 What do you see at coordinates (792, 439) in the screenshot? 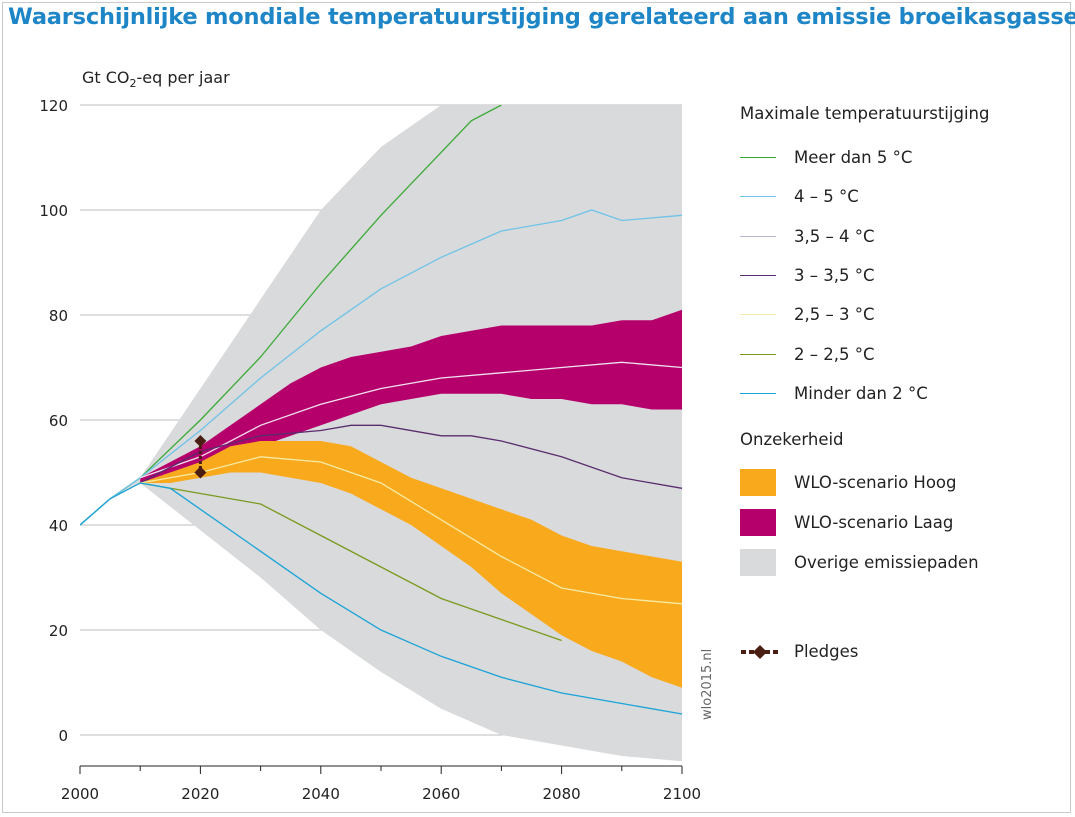
I see `legend-uncertainty-heading: Onzekerheid` at bounding box center [792, 439].